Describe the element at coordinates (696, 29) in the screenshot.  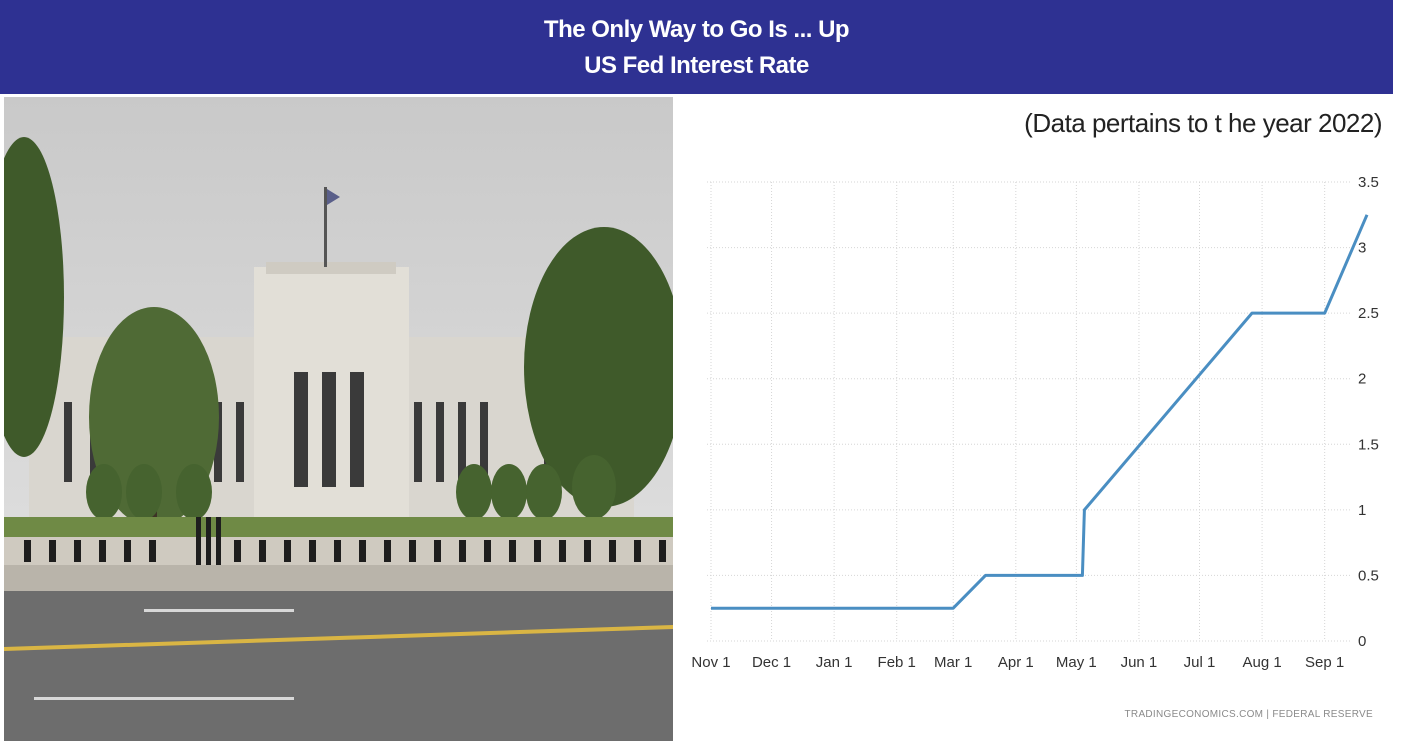
I see `chart-title: The Only Way to Go Is ... Up` at that location.